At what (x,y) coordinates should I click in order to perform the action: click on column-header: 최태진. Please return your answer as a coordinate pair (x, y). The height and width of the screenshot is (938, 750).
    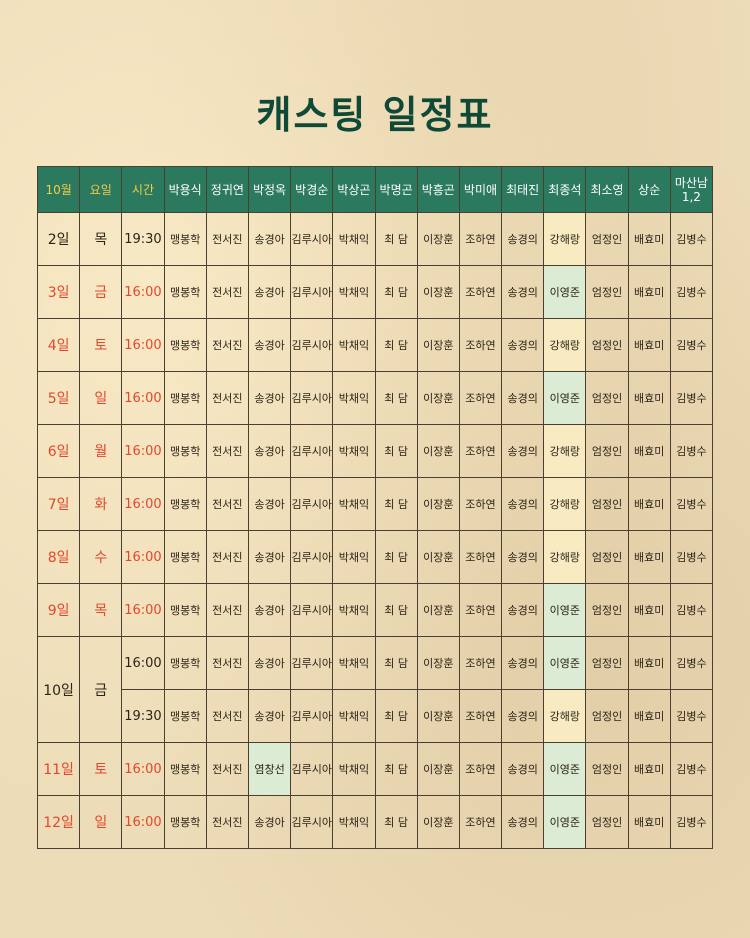
    Looking at the image, I should click on (523, 189).